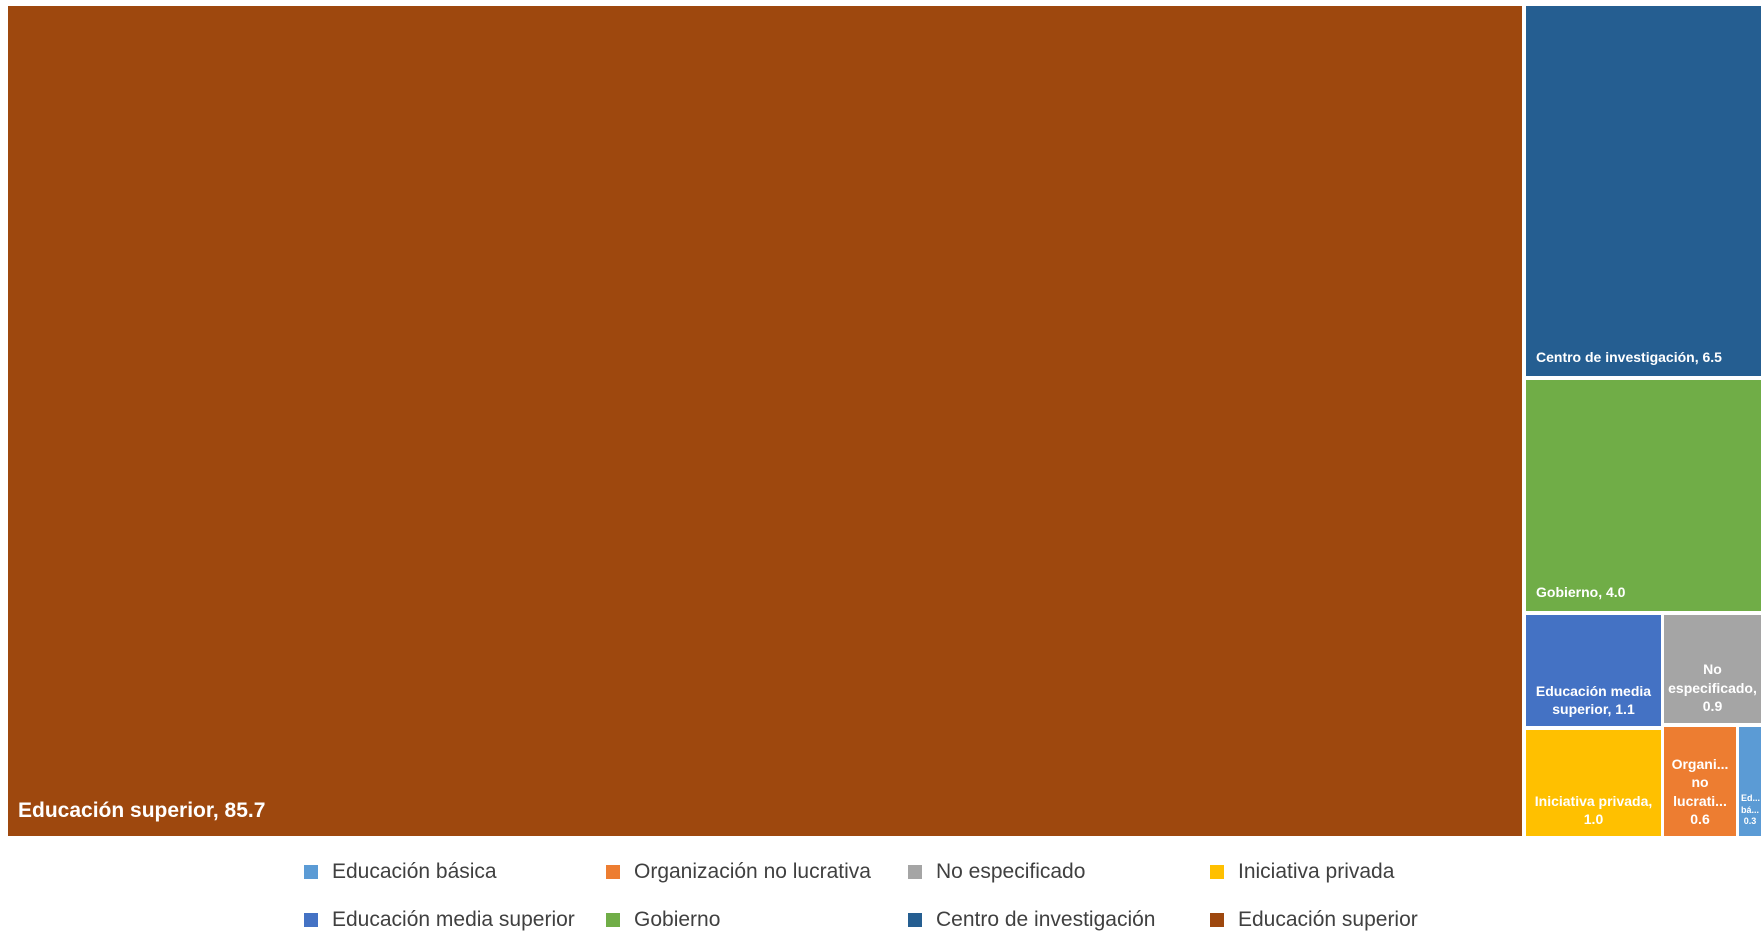 The height and width of the screenshot is (943, 1761). Describe the element at coordinates (677, 919) in the screenshot. I see `legend-label: Gobierno` at that location.